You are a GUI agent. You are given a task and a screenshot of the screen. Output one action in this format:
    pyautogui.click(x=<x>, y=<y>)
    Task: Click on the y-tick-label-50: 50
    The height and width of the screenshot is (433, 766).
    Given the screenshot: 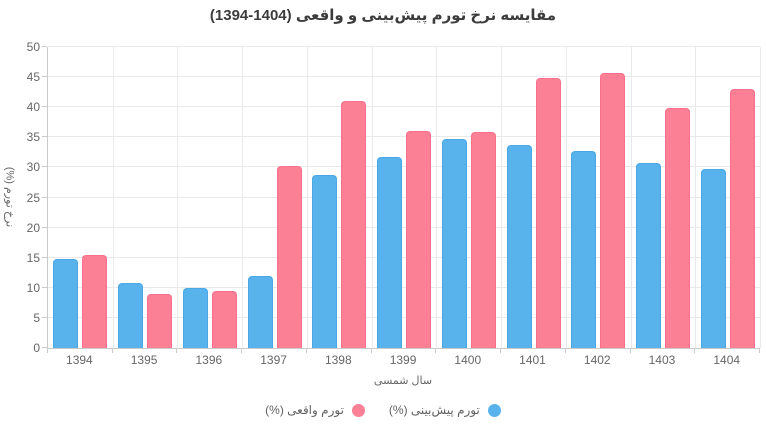 What is the action you would take?
    pyautogui.click(x=33, y=47)
    